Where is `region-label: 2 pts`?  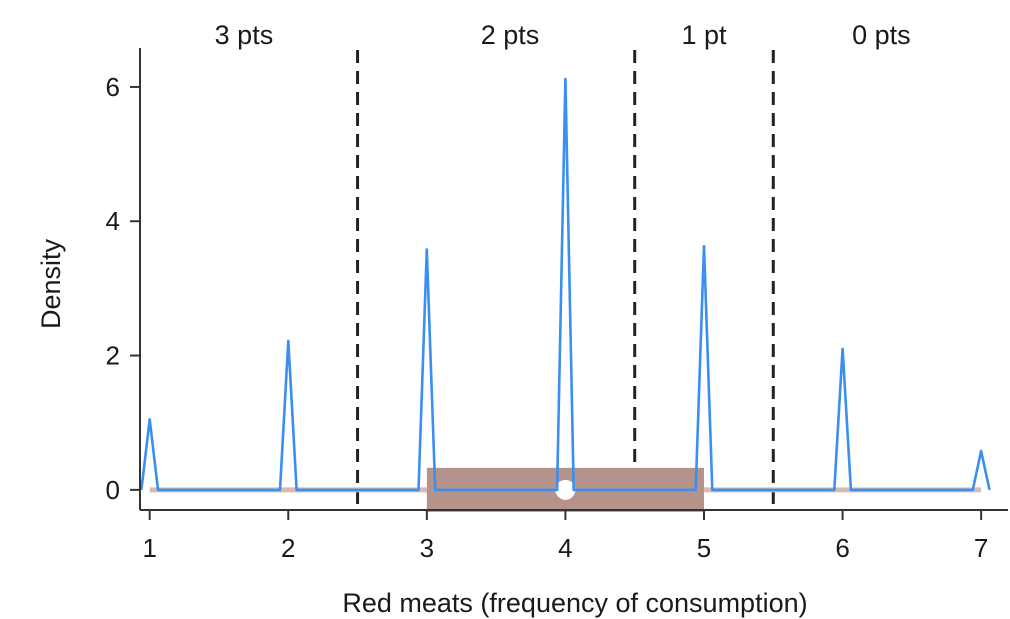 region-label: 2 pts is located at coordinates (510, 35).